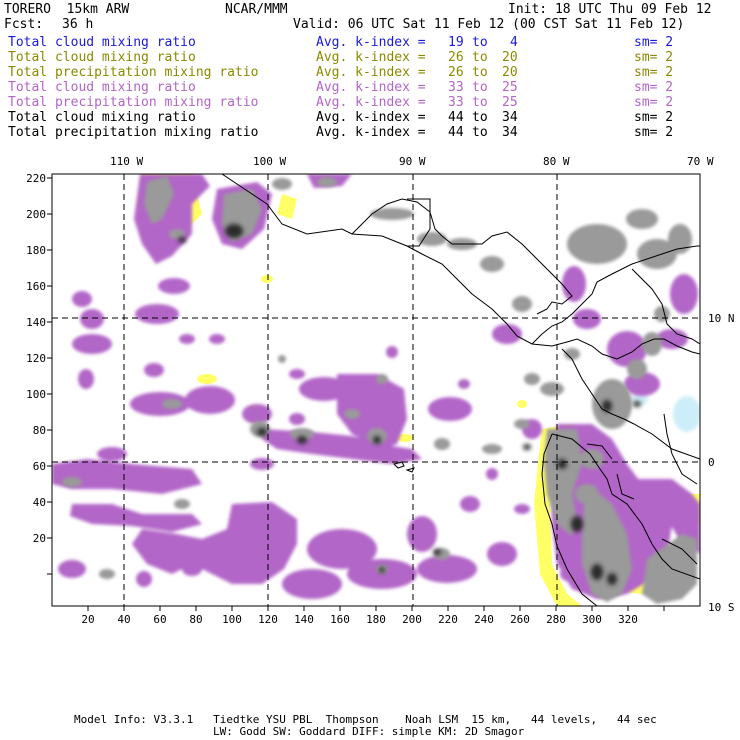 The width and height of the screenshot is (740, 740). I want to click on x-tick-label: 180, so click(376, 619).